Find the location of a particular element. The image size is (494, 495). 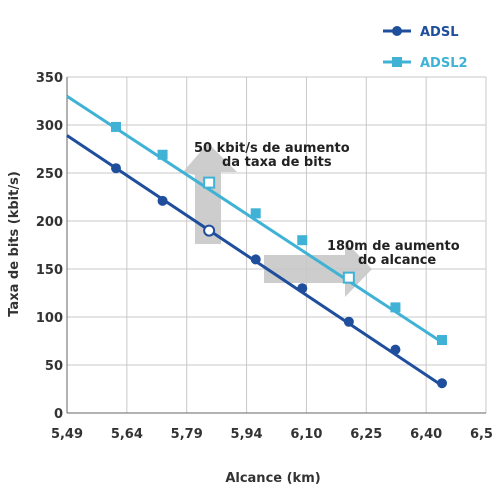

y-tick-label: 50 is located at coordinates (54, 366).